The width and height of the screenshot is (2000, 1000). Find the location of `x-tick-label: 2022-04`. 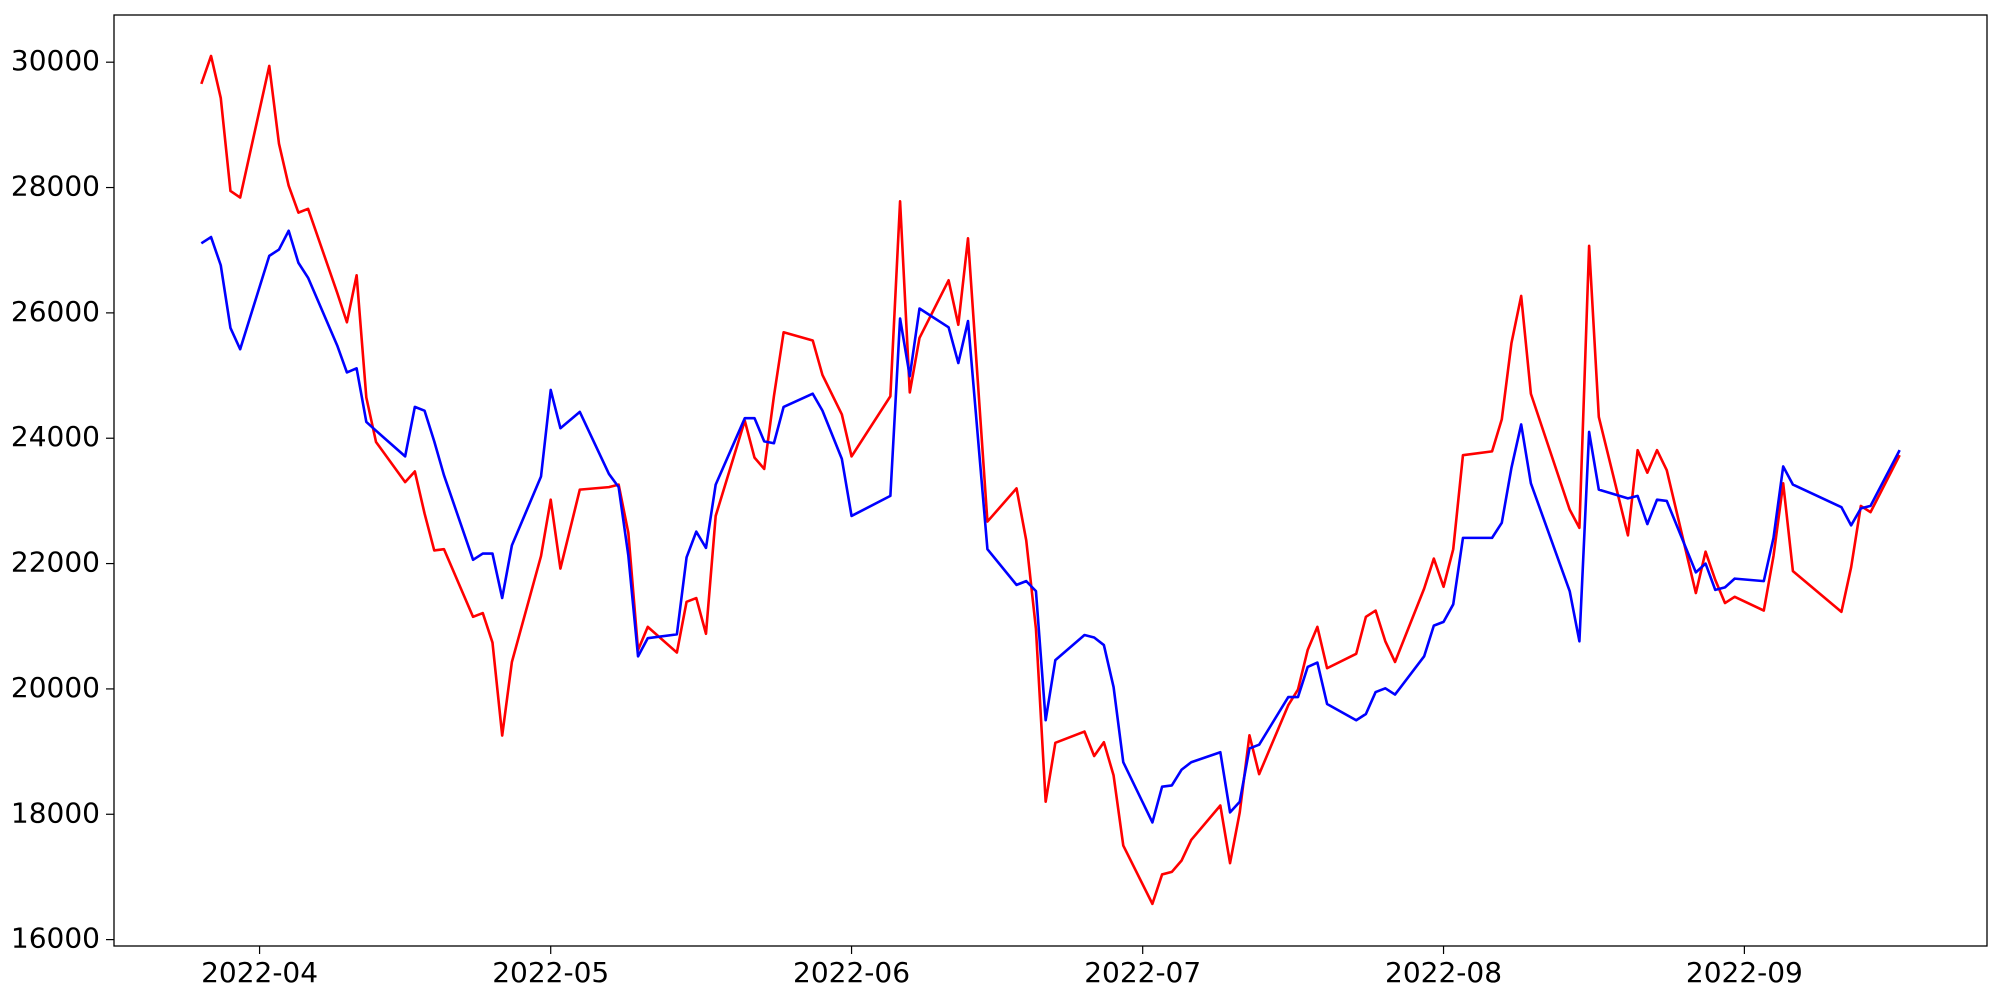

x-tick-label: 2022-04 is located at coordinates (259, 972).